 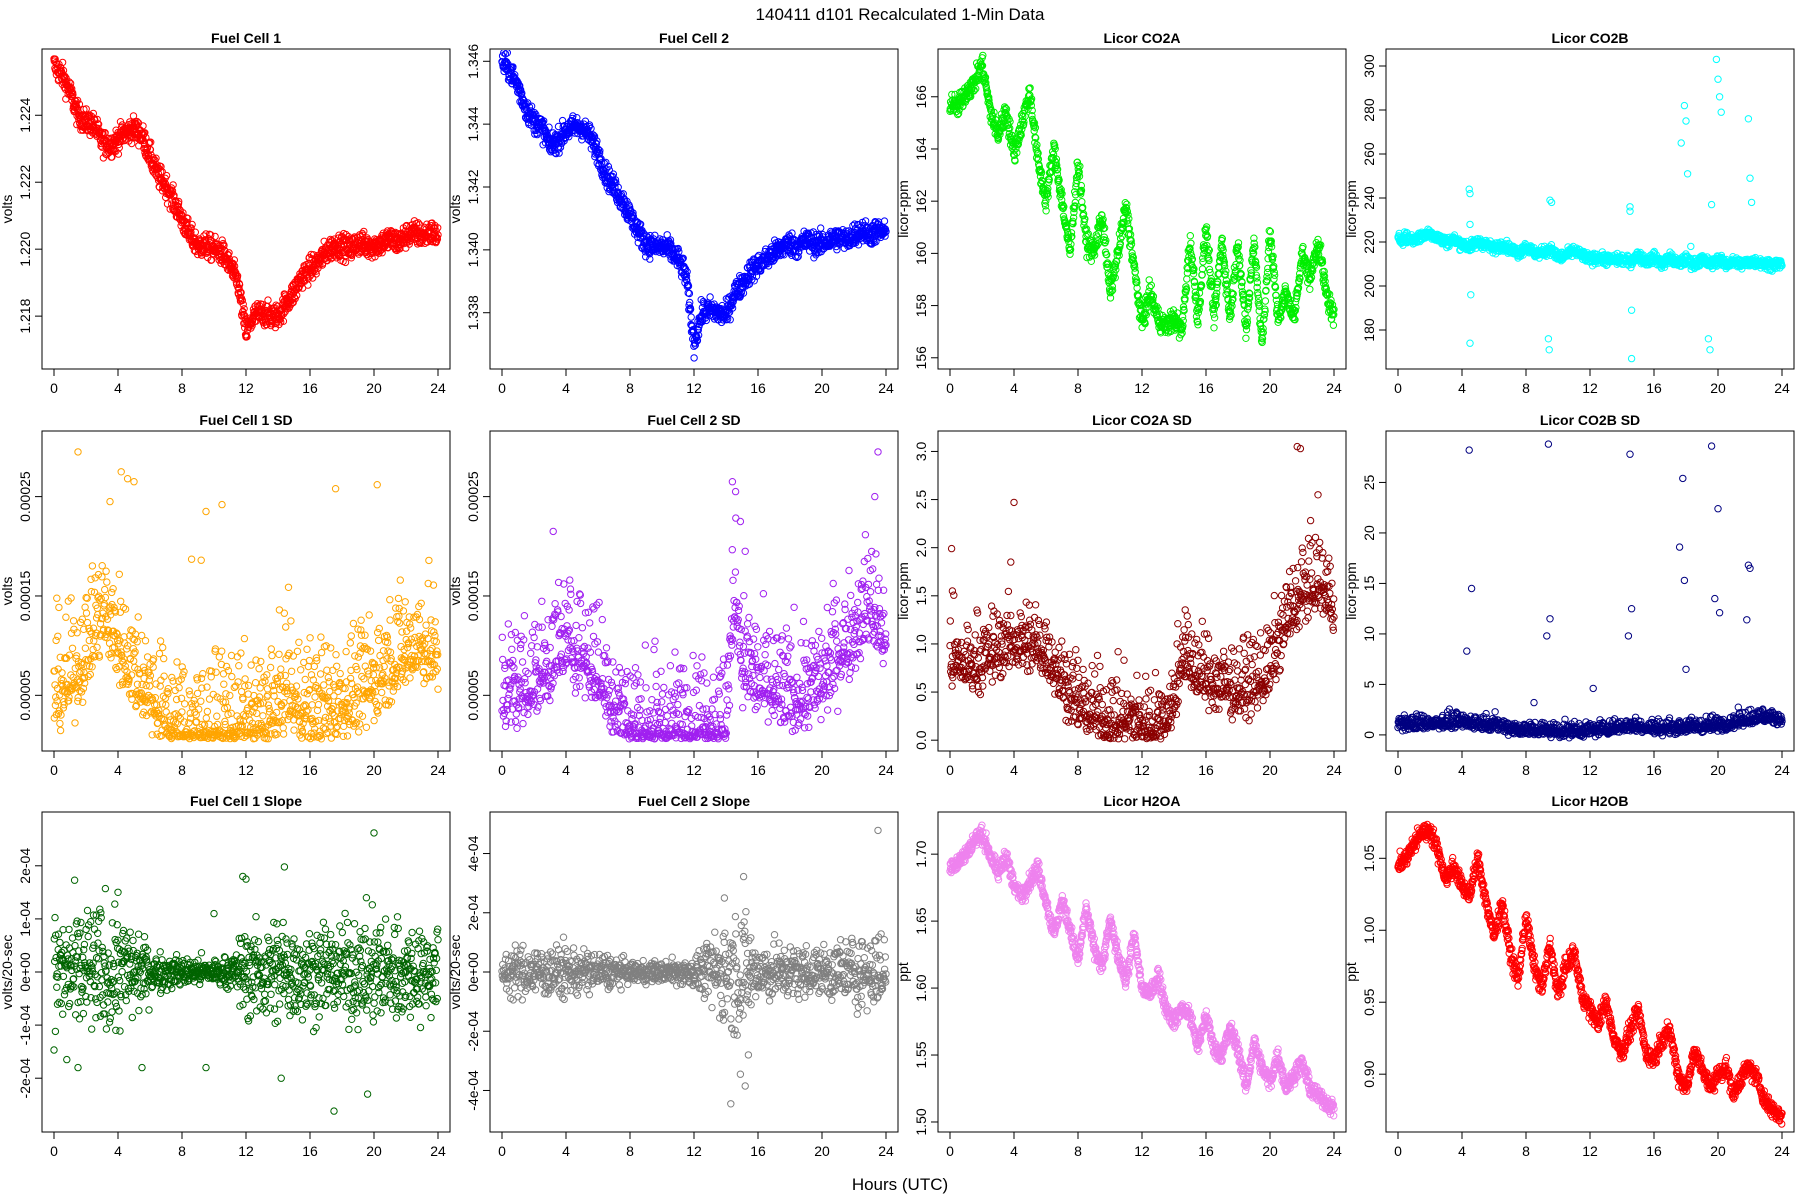 What do you see at coordinates (1141, 38) in the screenshot?
I see `panel-title: Licor CO2A` at bounding box center [1141, 38].